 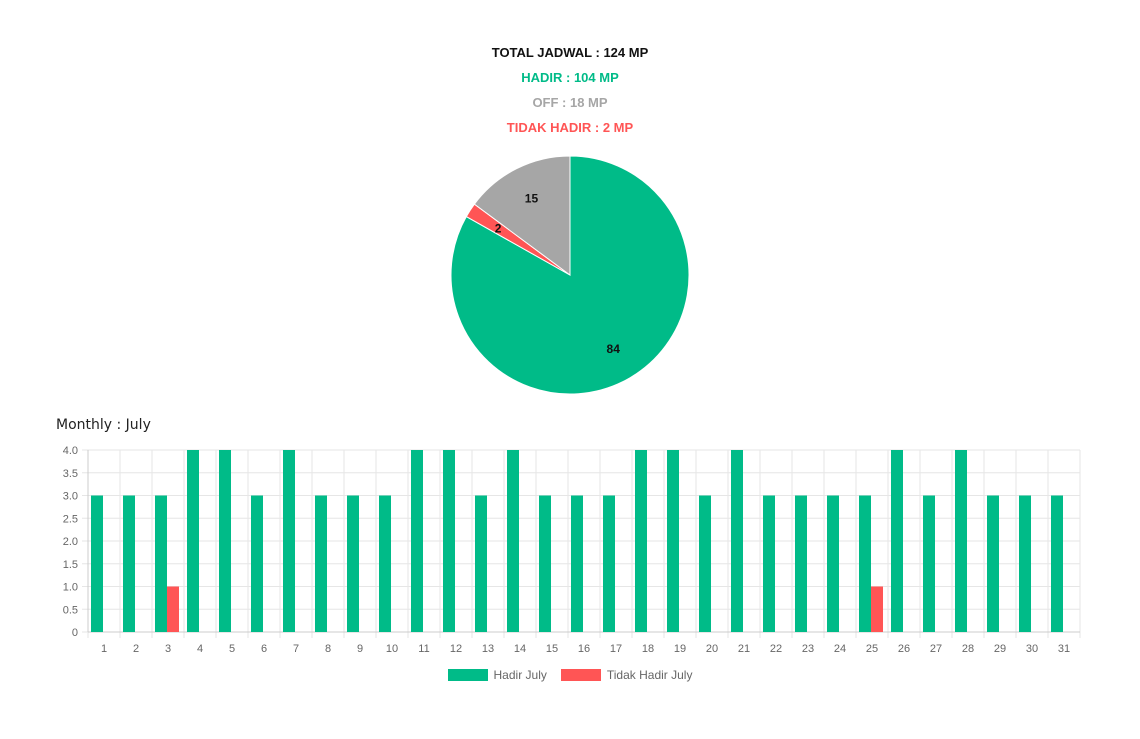 What do you see at coordinates (552, 649) in the screenshot?
I see `x-tick-label: 15` at bounding box center [552, 649].